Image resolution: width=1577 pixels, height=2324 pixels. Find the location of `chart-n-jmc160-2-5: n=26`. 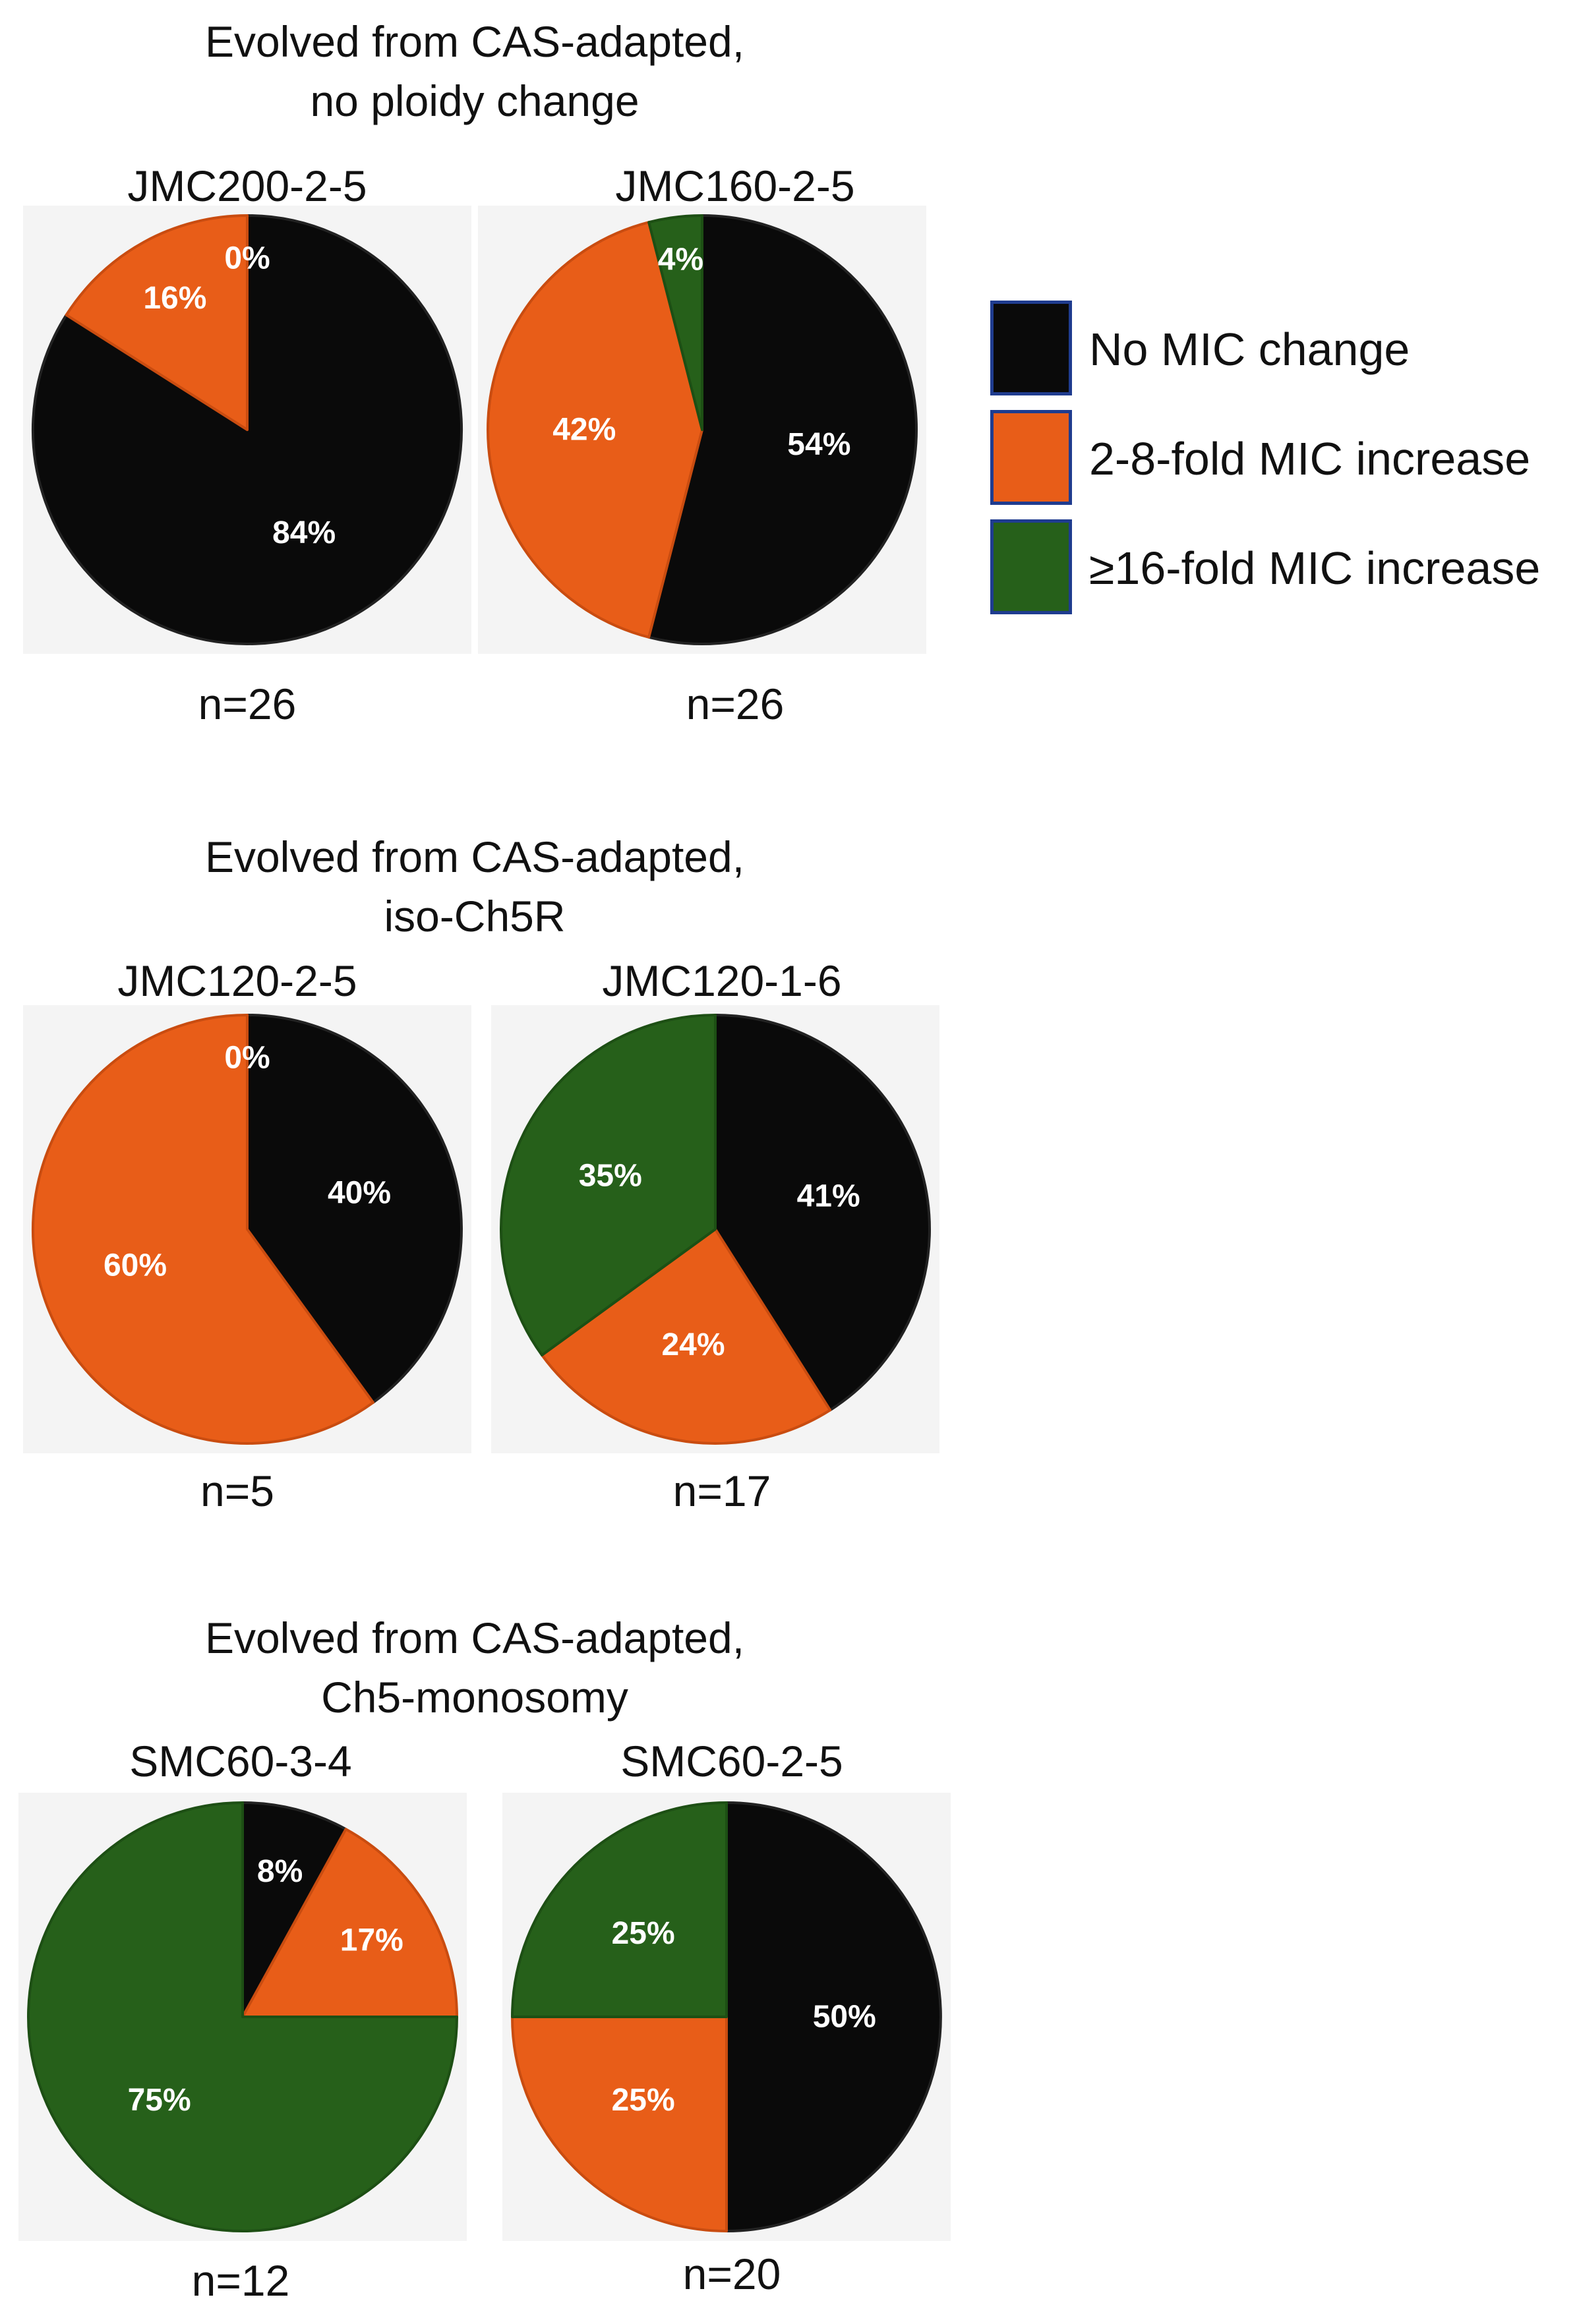

chart-n-jmc160-2-5: n=26 is located at coordinates (735, 704).